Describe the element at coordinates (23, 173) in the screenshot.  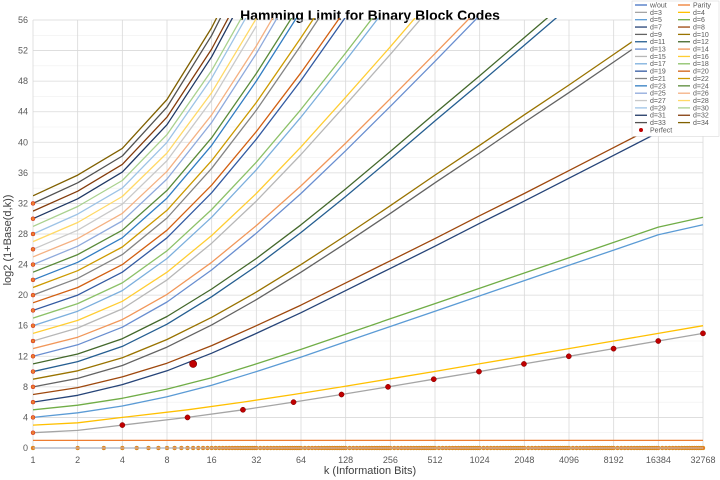
I see `y-tick-label: 36` at that location.